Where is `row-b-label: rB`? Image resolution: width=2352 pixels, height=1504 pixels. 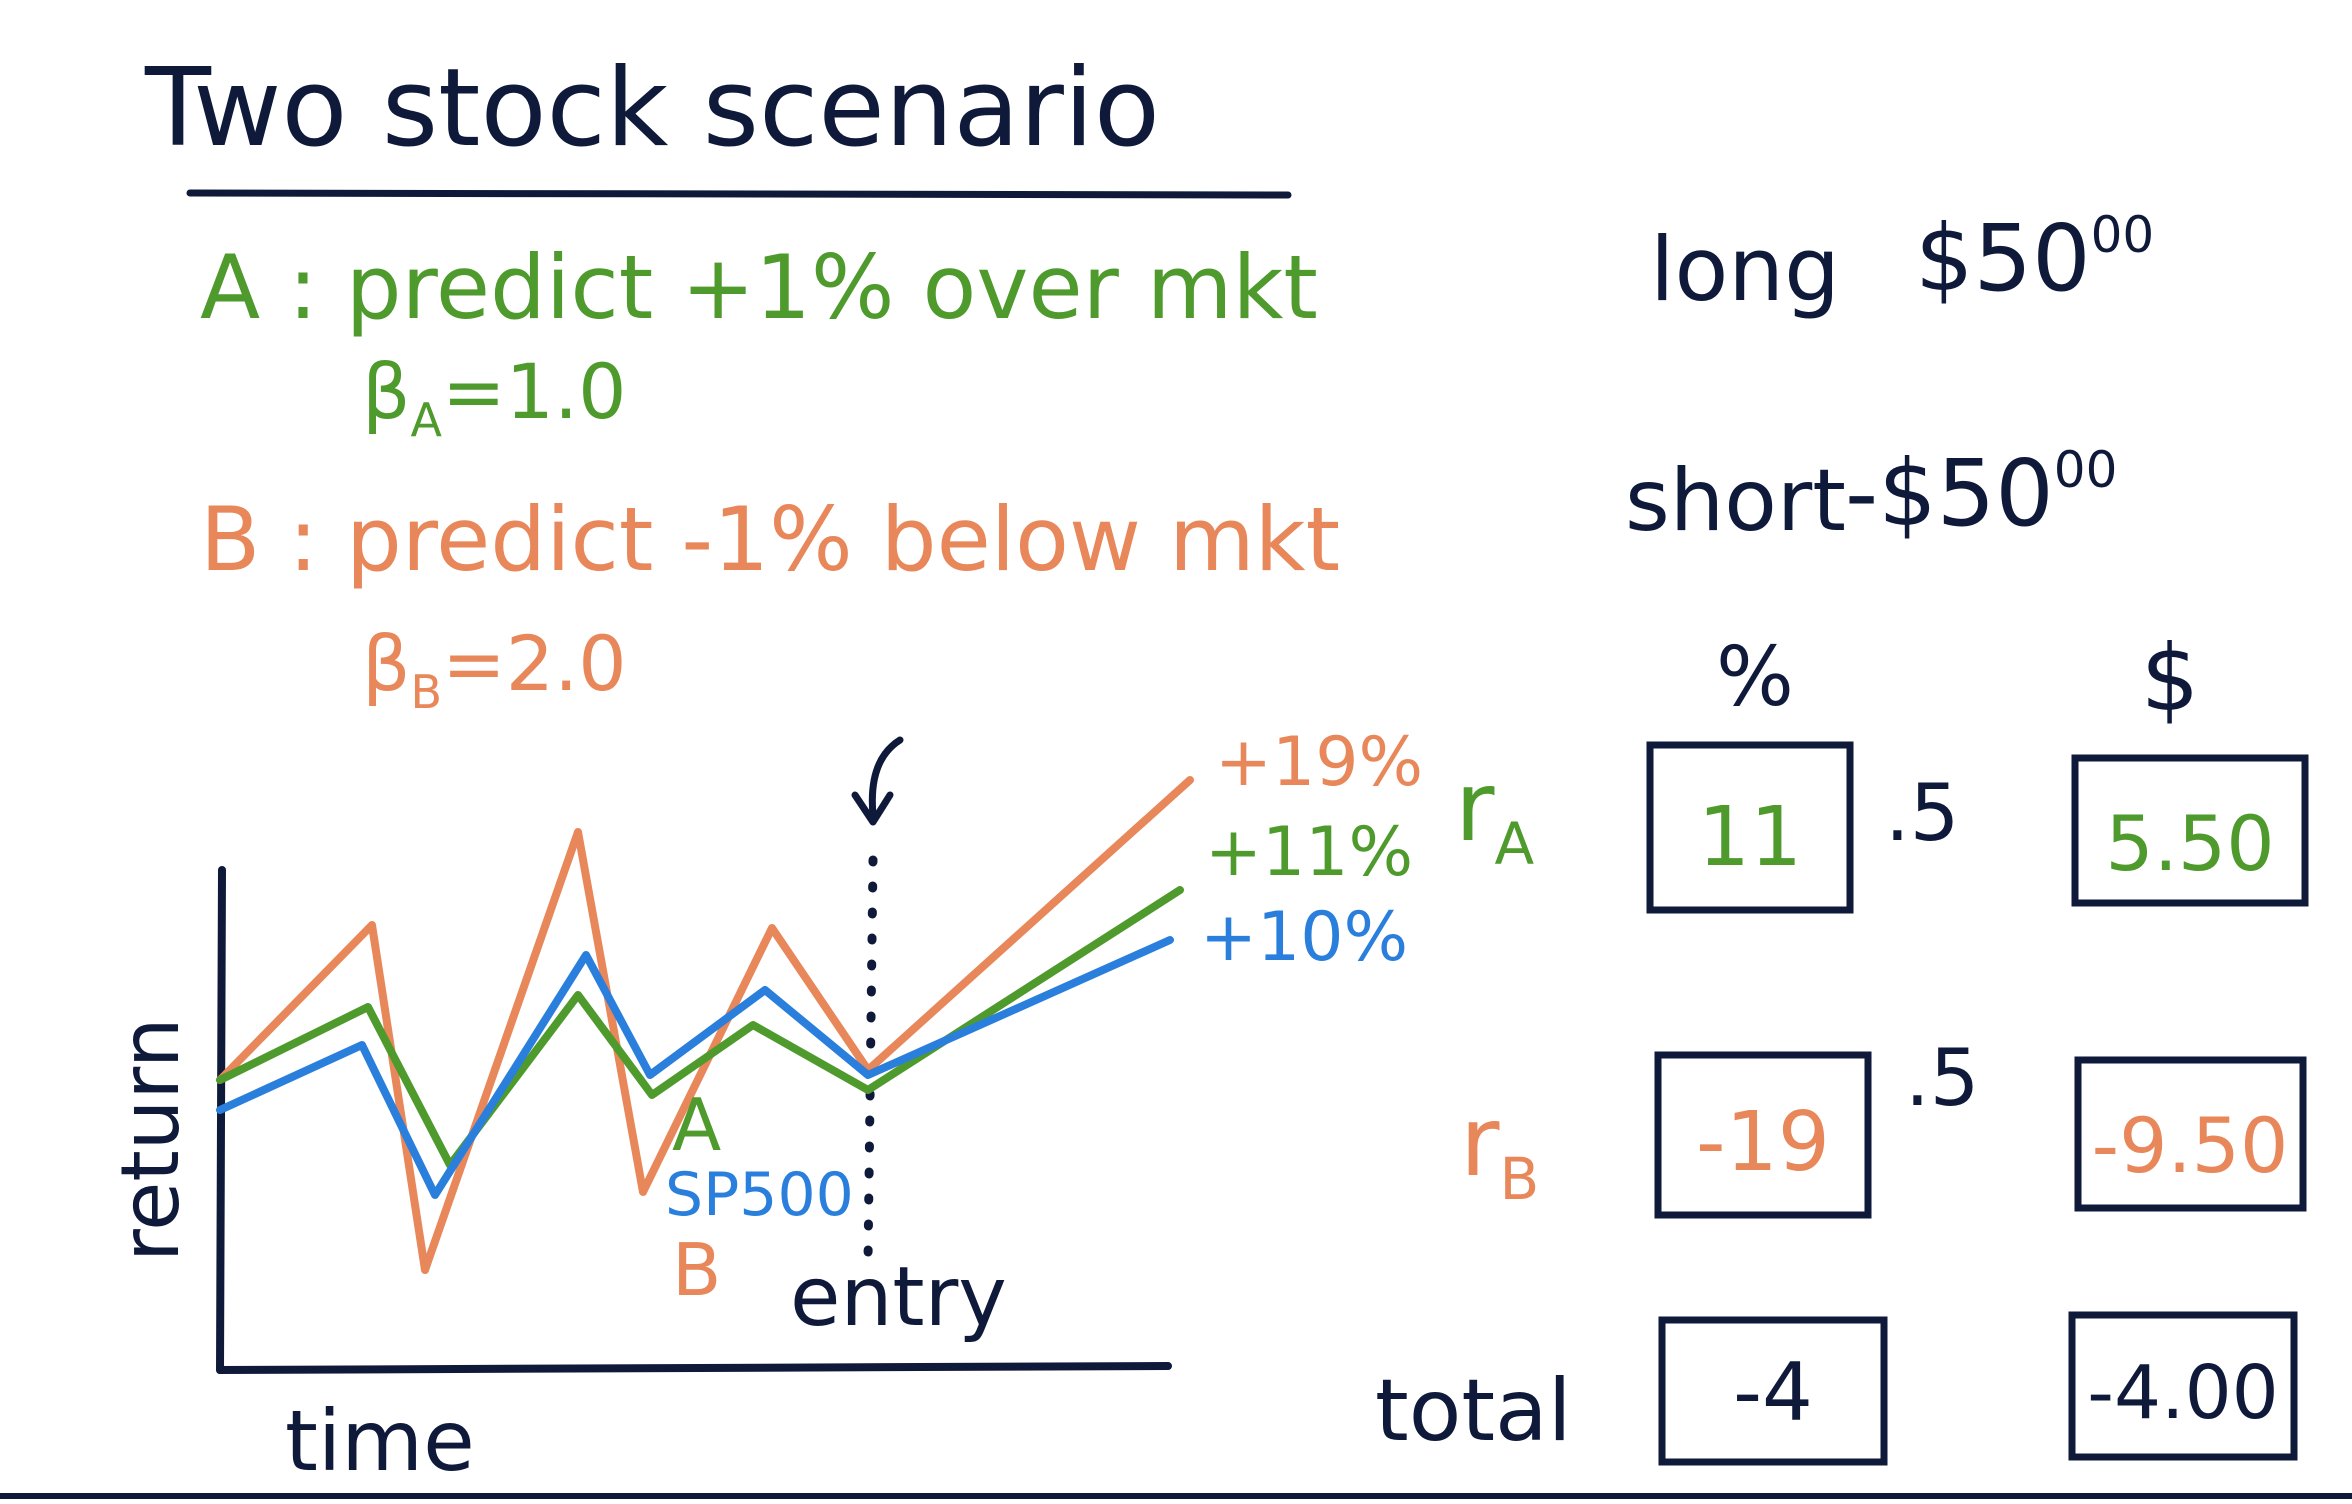
row-b-label: rB is located at coordinates (1499, 1149).